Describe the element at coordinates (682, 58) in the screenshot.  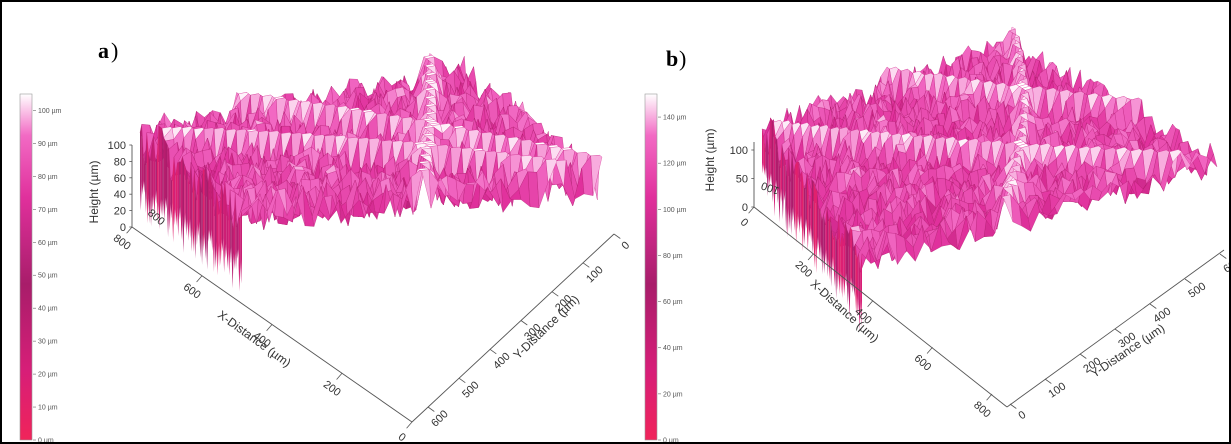
I see `panel-label-b-paren: )` at that location.